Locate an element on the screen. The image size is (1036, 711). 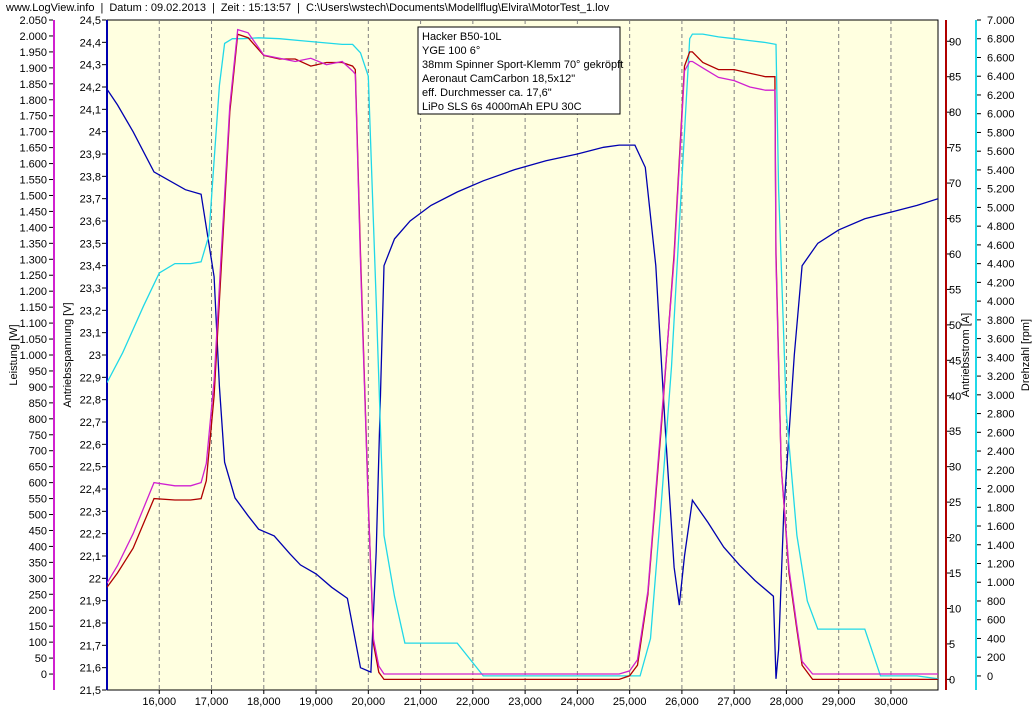
y-tick-label: 250 is located at coordinates (38, 595).